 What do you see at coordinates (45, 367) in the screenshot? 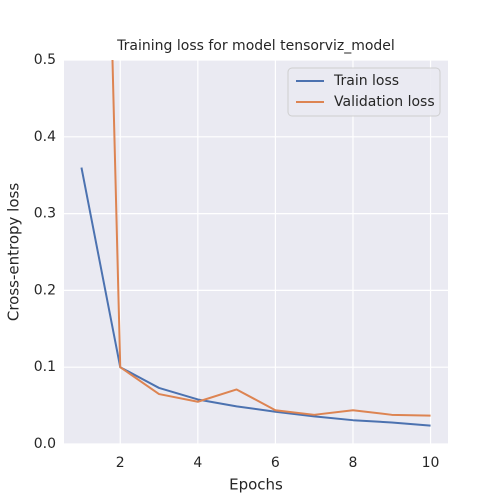
I see `y-tick-label: 0.1` at bounding box center [45, 367].